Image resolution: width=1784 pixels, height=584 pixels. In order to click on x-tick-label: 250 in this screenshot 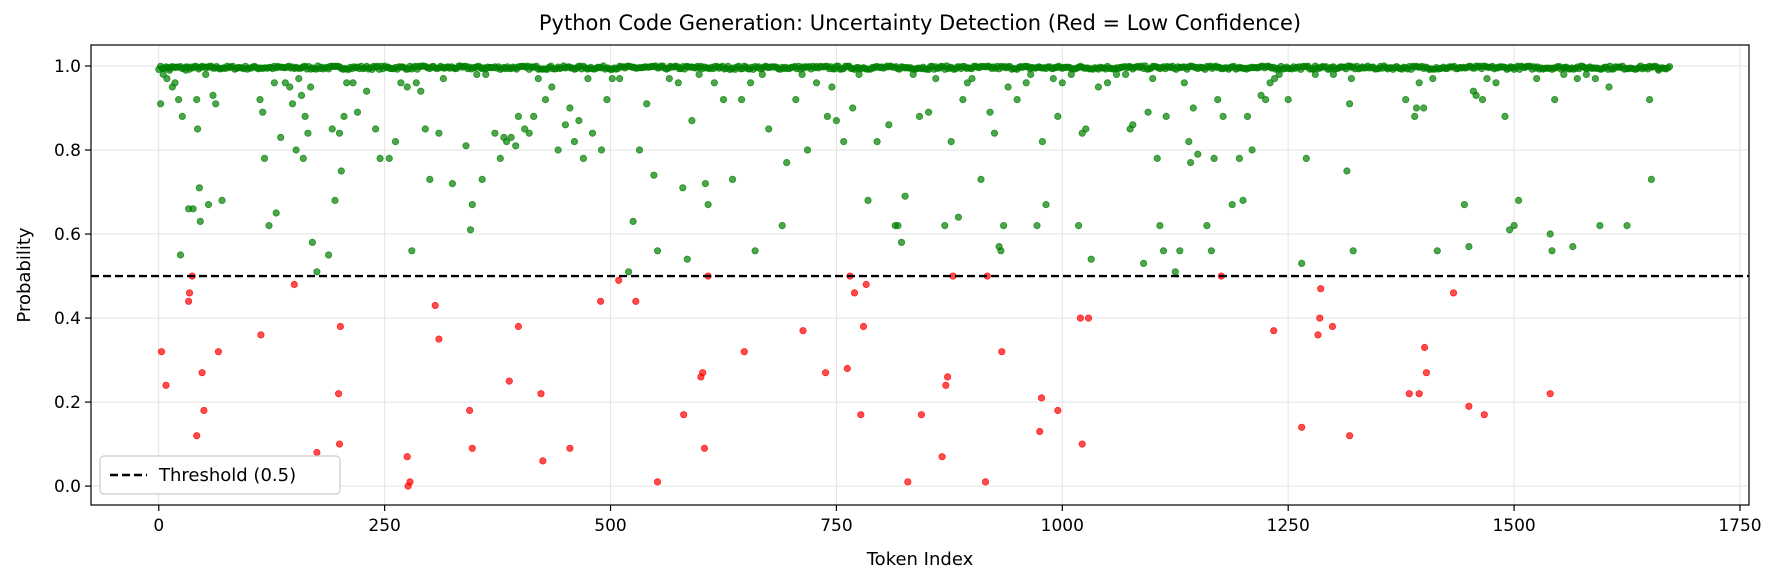, I will do `click(384, 526)`.